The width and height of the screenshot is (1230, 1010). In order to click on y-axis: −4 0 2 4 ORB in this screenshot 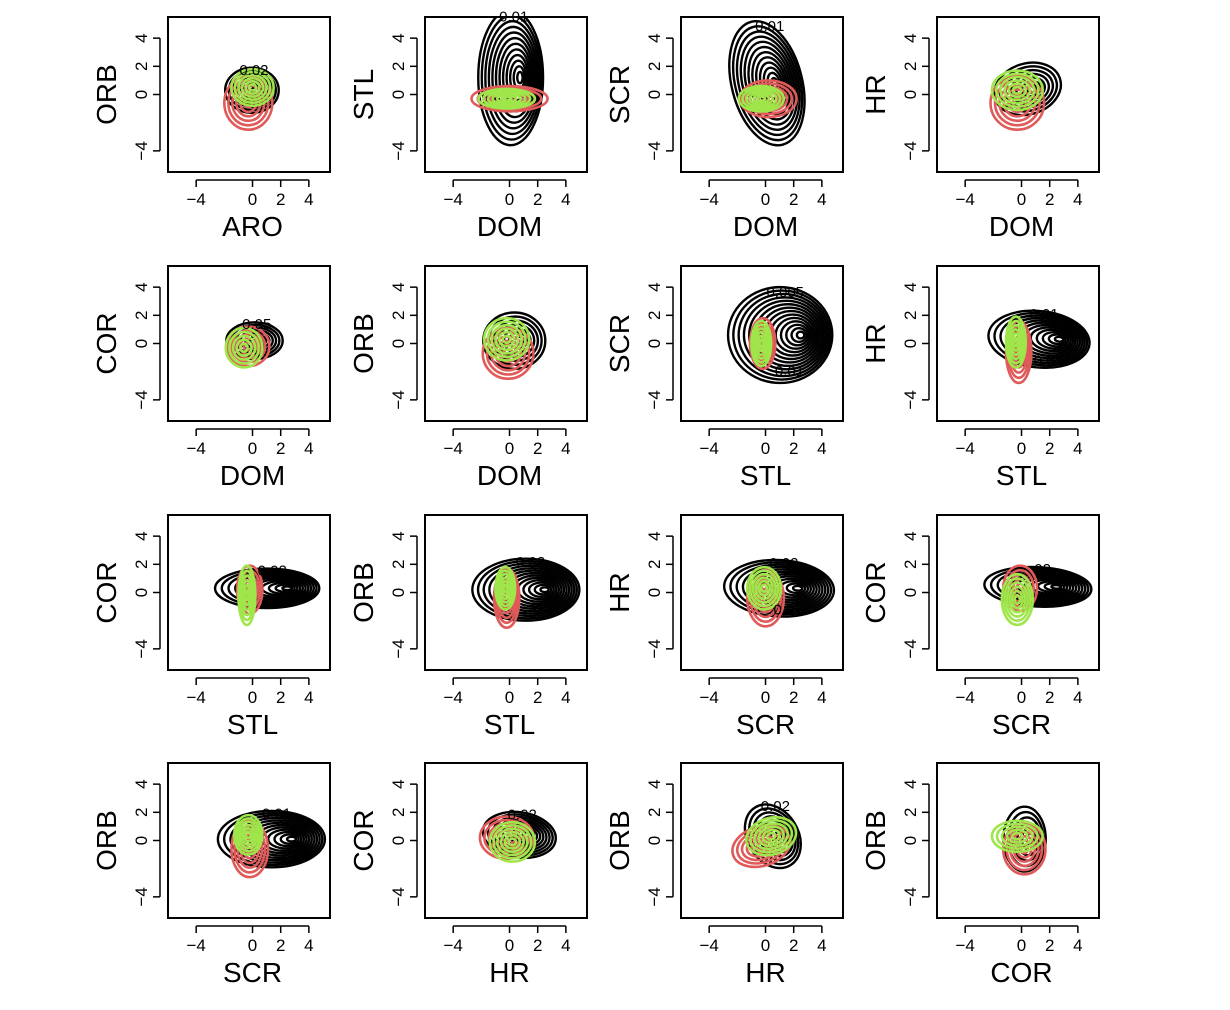, I will do `click(383, 346)`.